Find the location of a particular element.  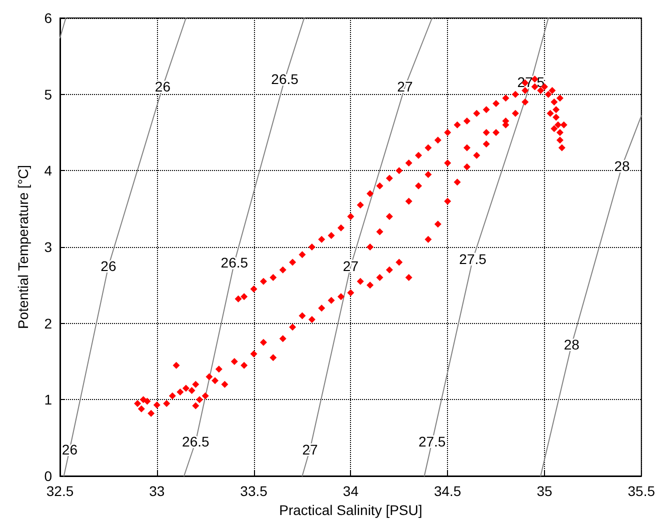

y-tick-label: 6 is located at coordinates (48, 18).